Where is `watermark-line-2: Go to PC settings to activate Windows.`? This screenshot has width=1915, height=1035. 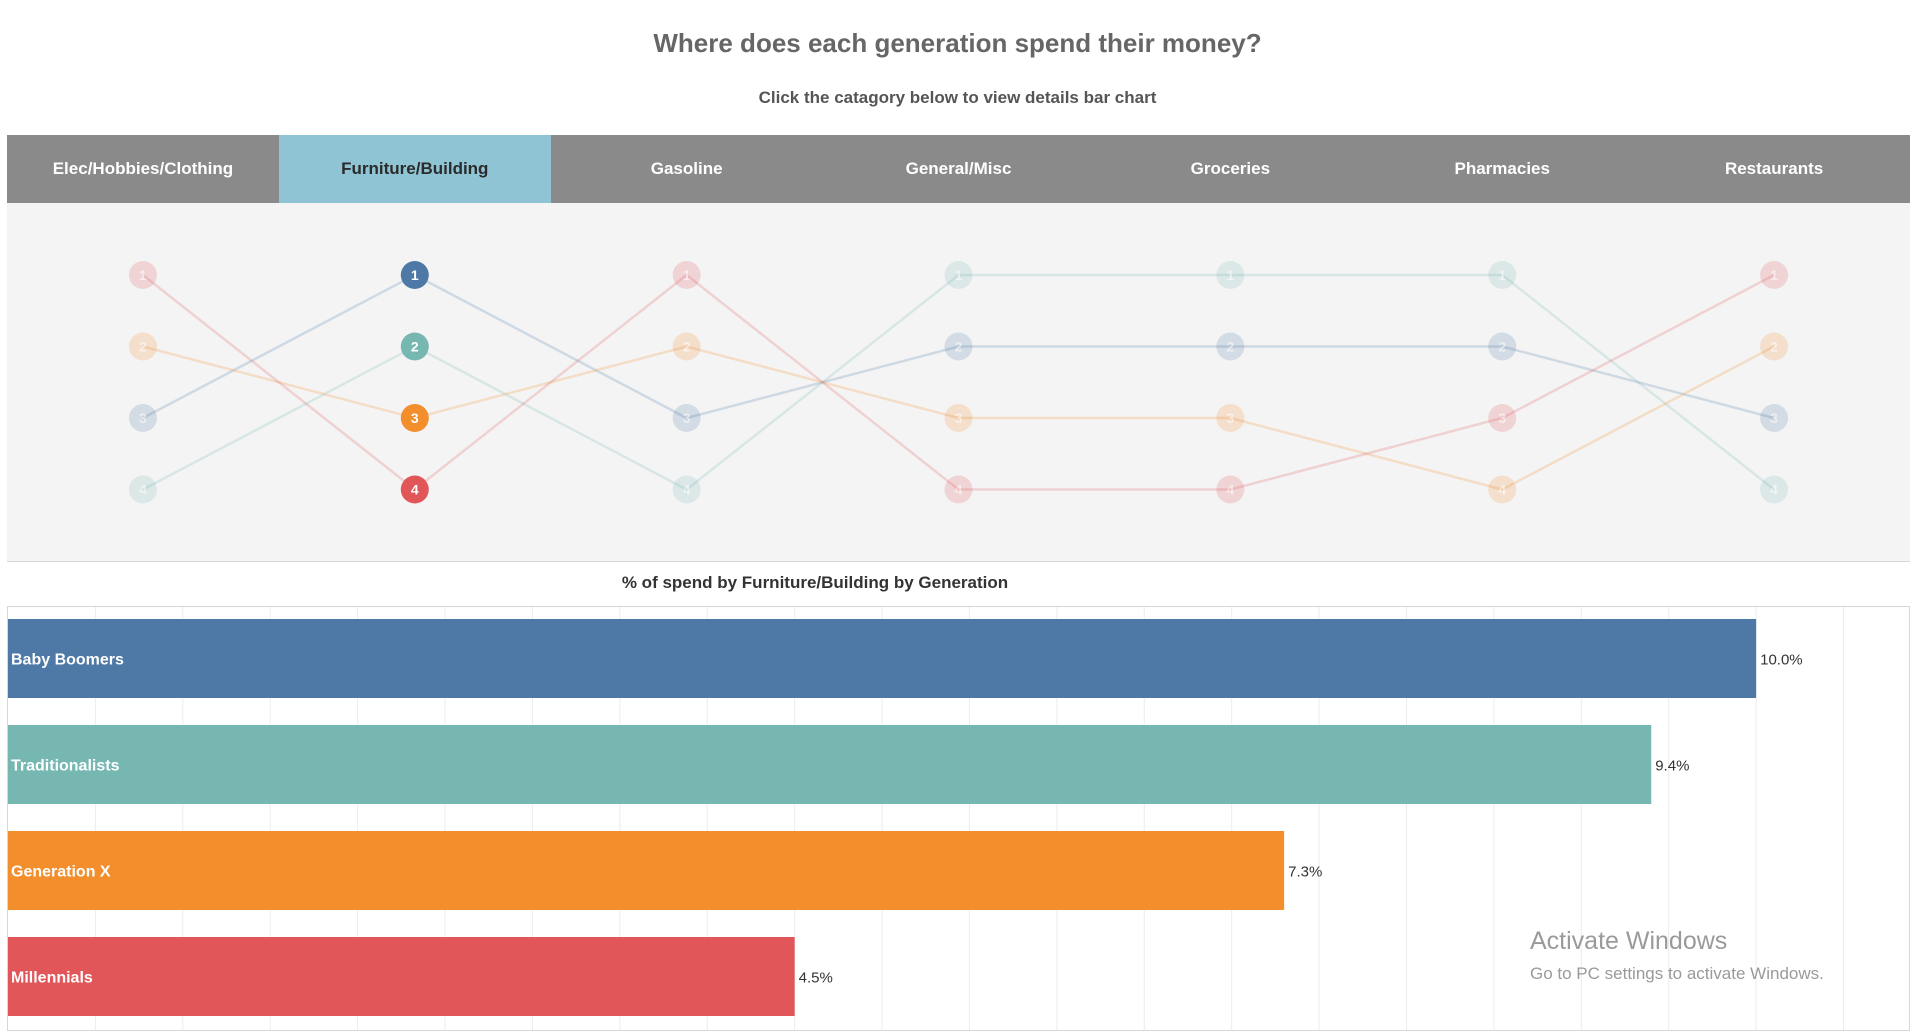 watermark-line-2: Go to PC settings to activate Windows. is located at coordinates (1677, 973).